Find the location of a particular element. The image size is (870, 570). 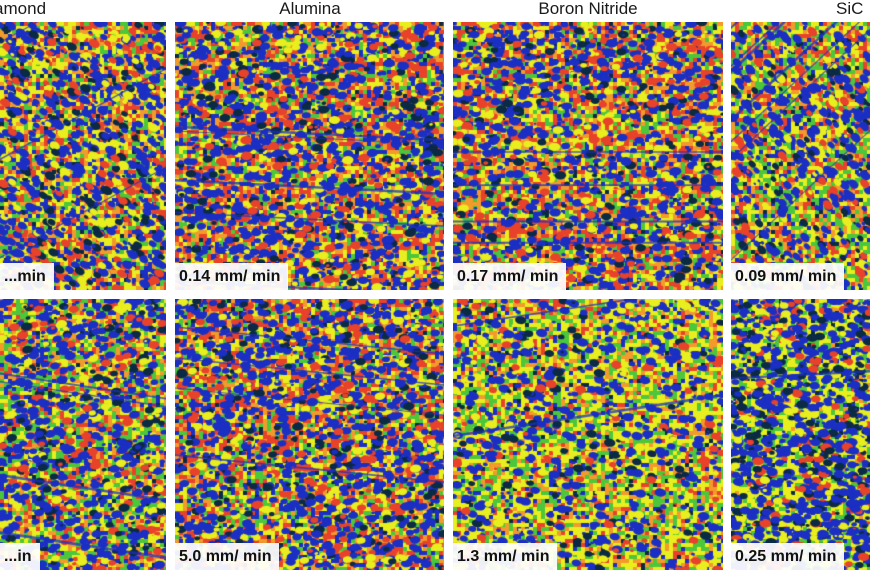

column-title-boron-nitride: Boron Nitride is located at coordinates (588, 9).